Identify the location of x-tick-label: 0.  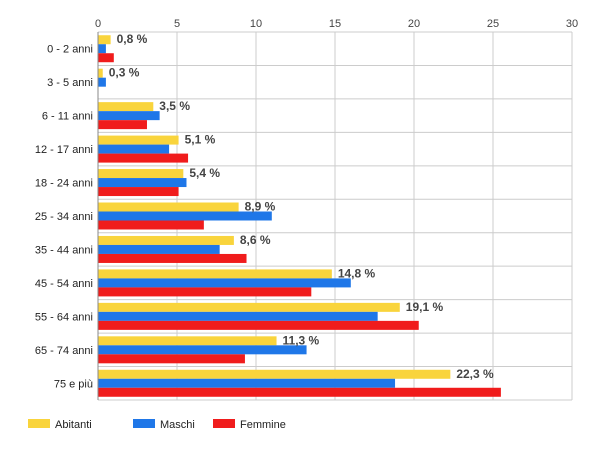
(98, 24).